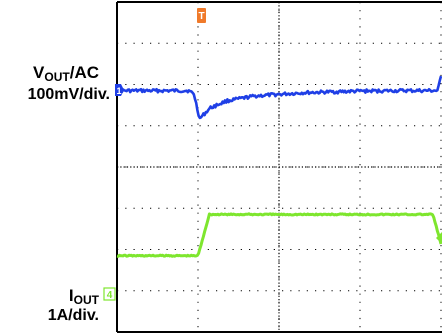 The width and height of the screenshot is (442, 334). What do you see at coordinates (279, 235) in the screenshot?
I see `iout-trace` at bounding box center [279, 235].